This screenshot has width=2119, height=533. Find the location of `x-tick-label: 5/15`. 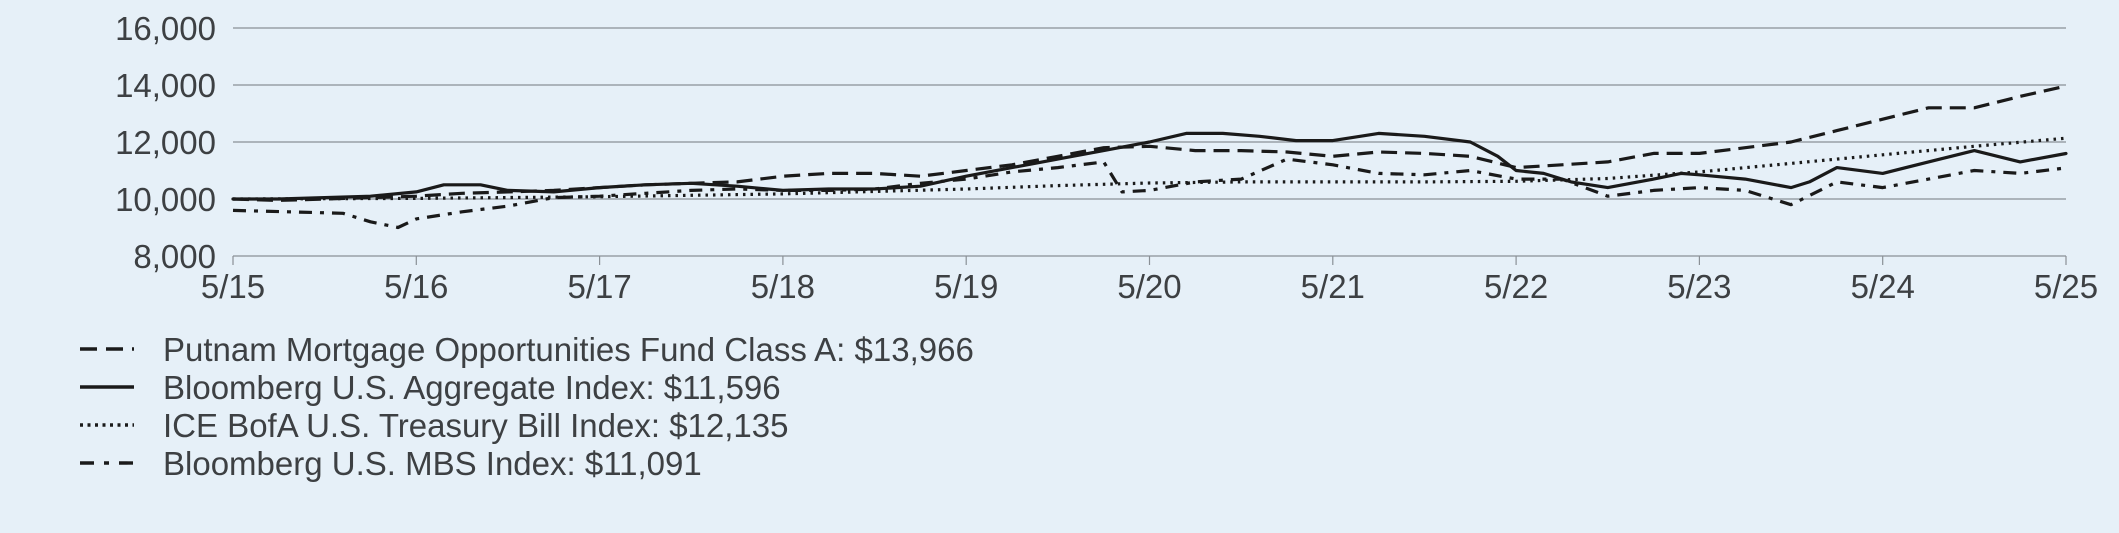

x-tick-label: 5/15 is located at coordinates (233, 286).